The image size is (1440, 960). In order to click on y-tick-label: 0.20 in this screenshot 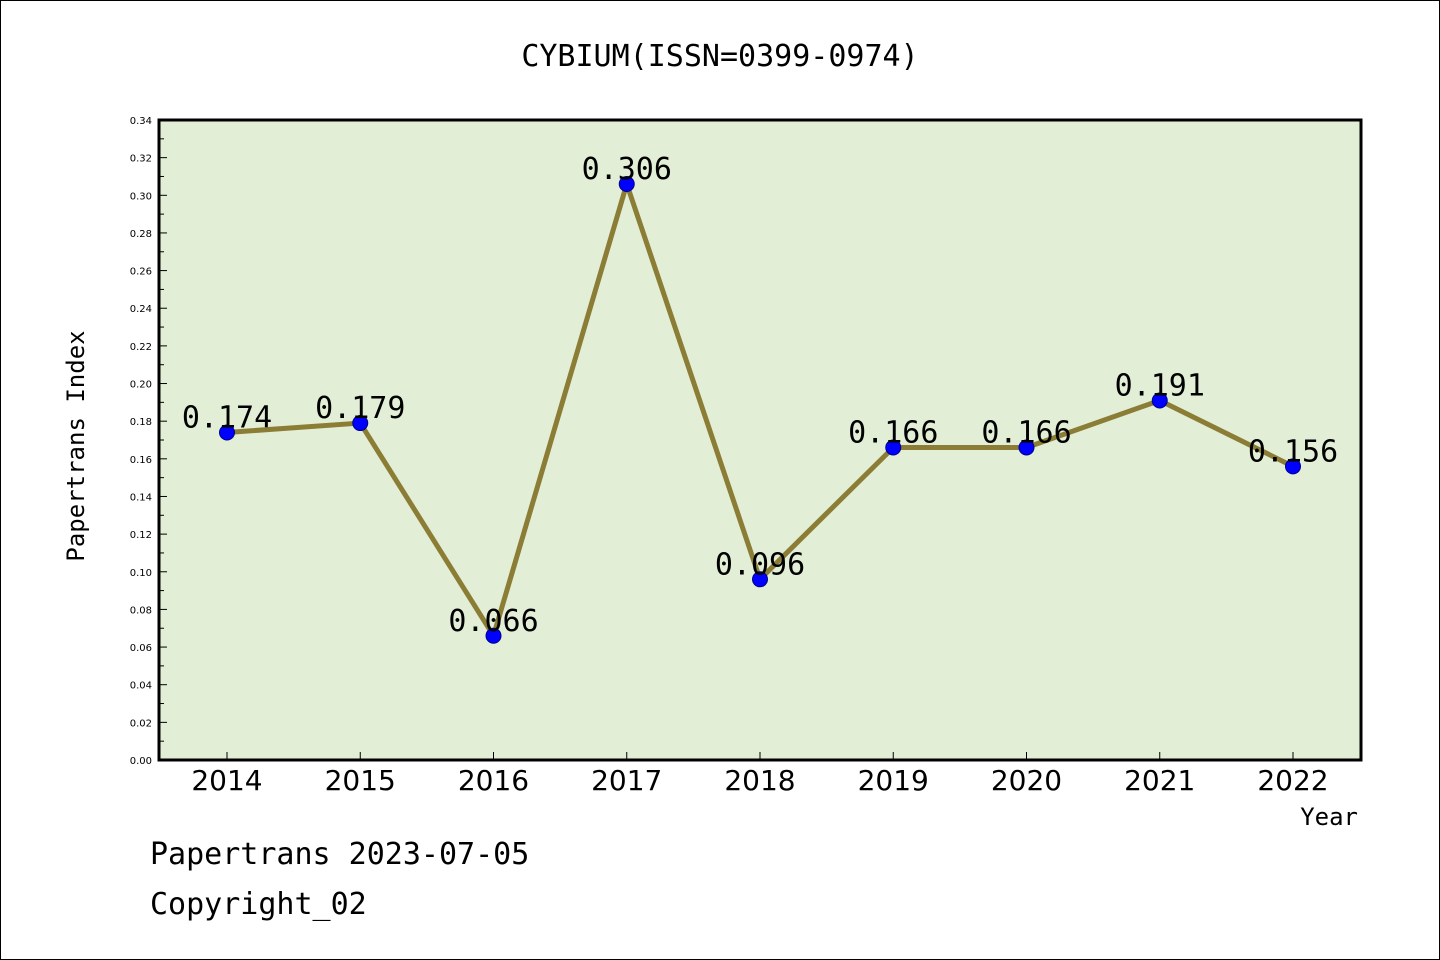, I will do `click(141, 385)`.